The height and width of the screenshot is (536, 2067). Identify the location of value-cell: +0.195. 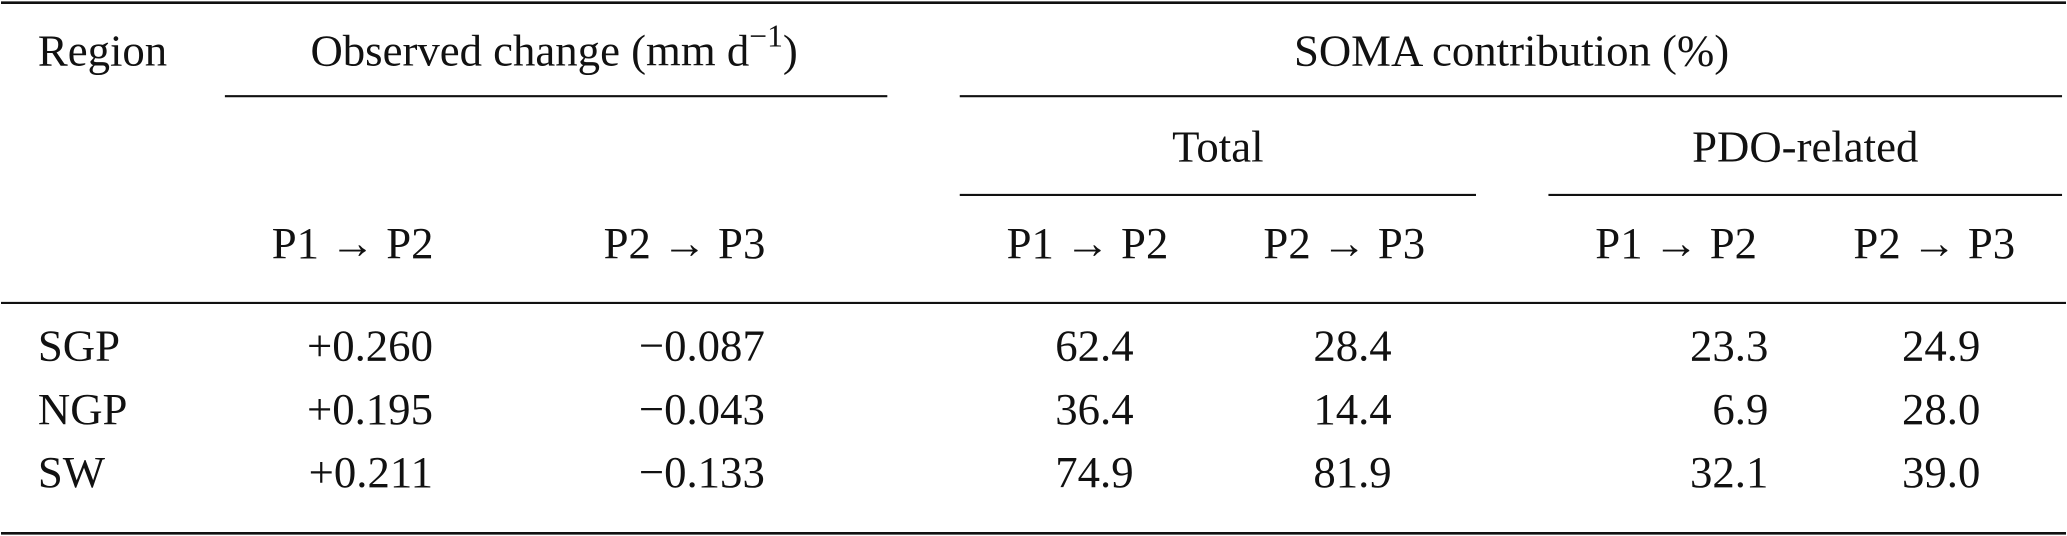
(370, 409).